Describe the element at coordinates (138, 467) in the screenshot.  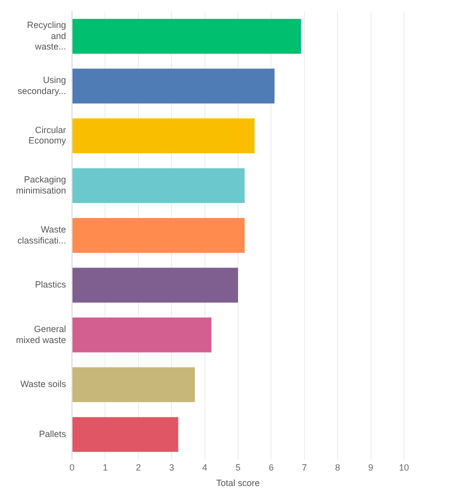
I see `x-tick-label: 2` at that location.